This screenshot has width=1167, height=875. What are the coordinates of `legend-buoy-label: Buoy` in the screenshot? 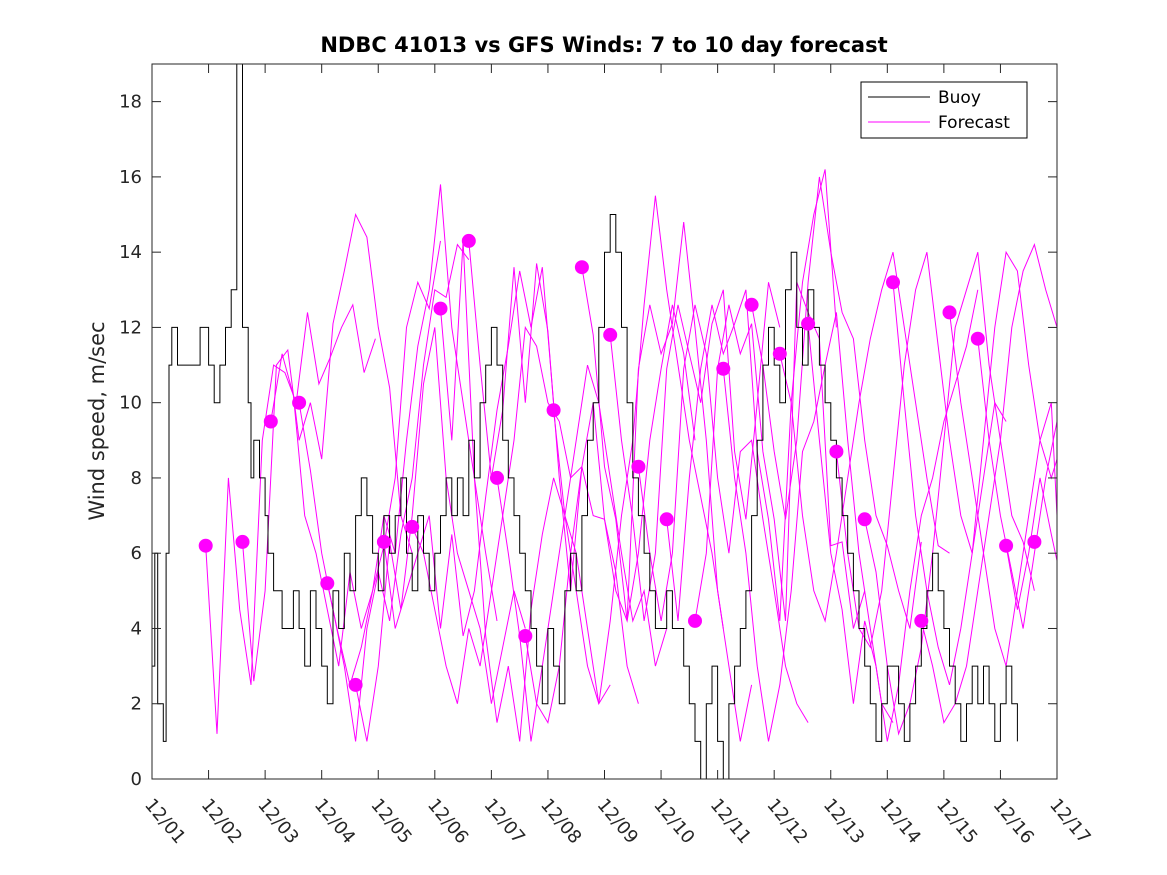 It's located at (959, 98).